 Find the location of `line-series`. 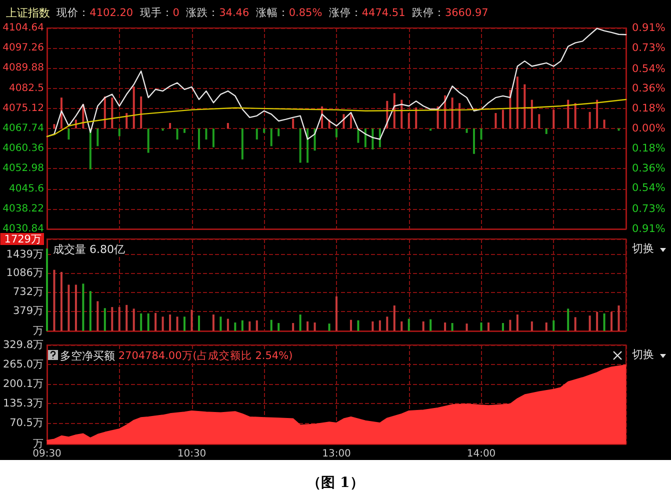

line-series is located at coordinates (336, 118).